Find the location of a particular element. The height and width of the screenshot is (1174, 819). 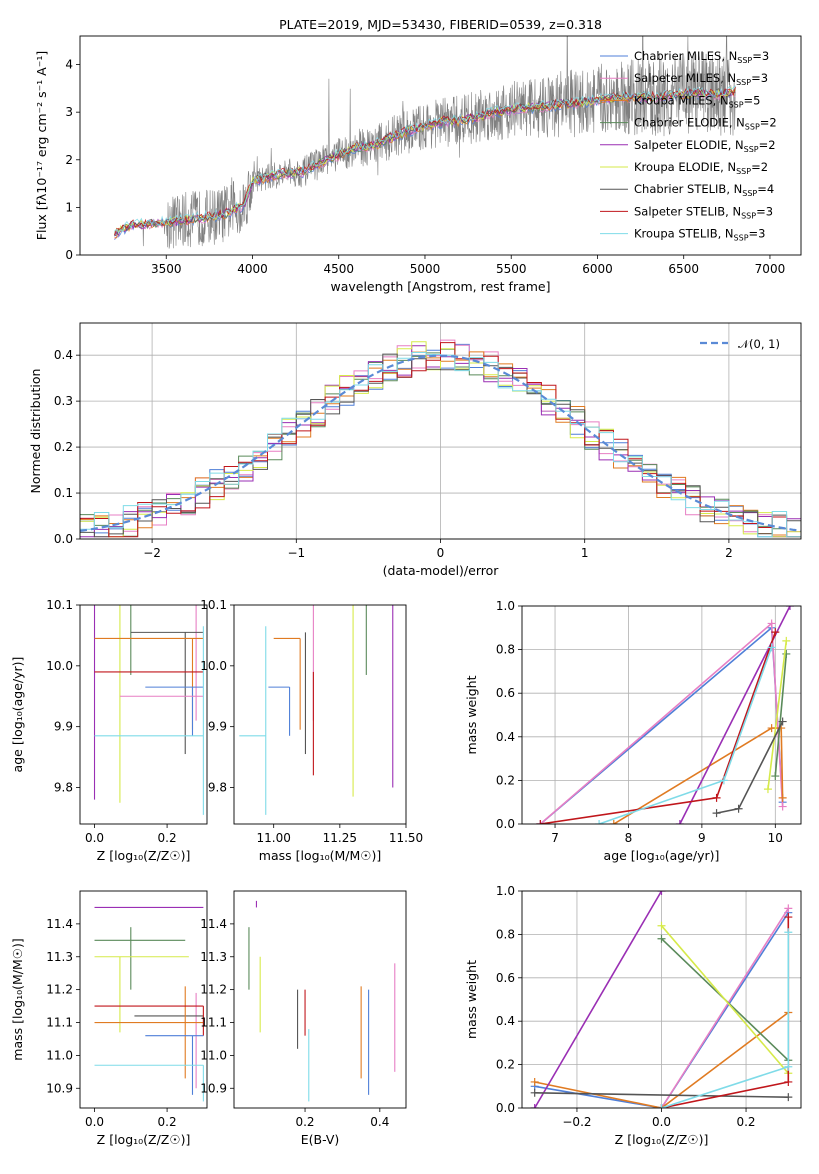

x-tick-label: 8 is located at coordinates (629, 838).